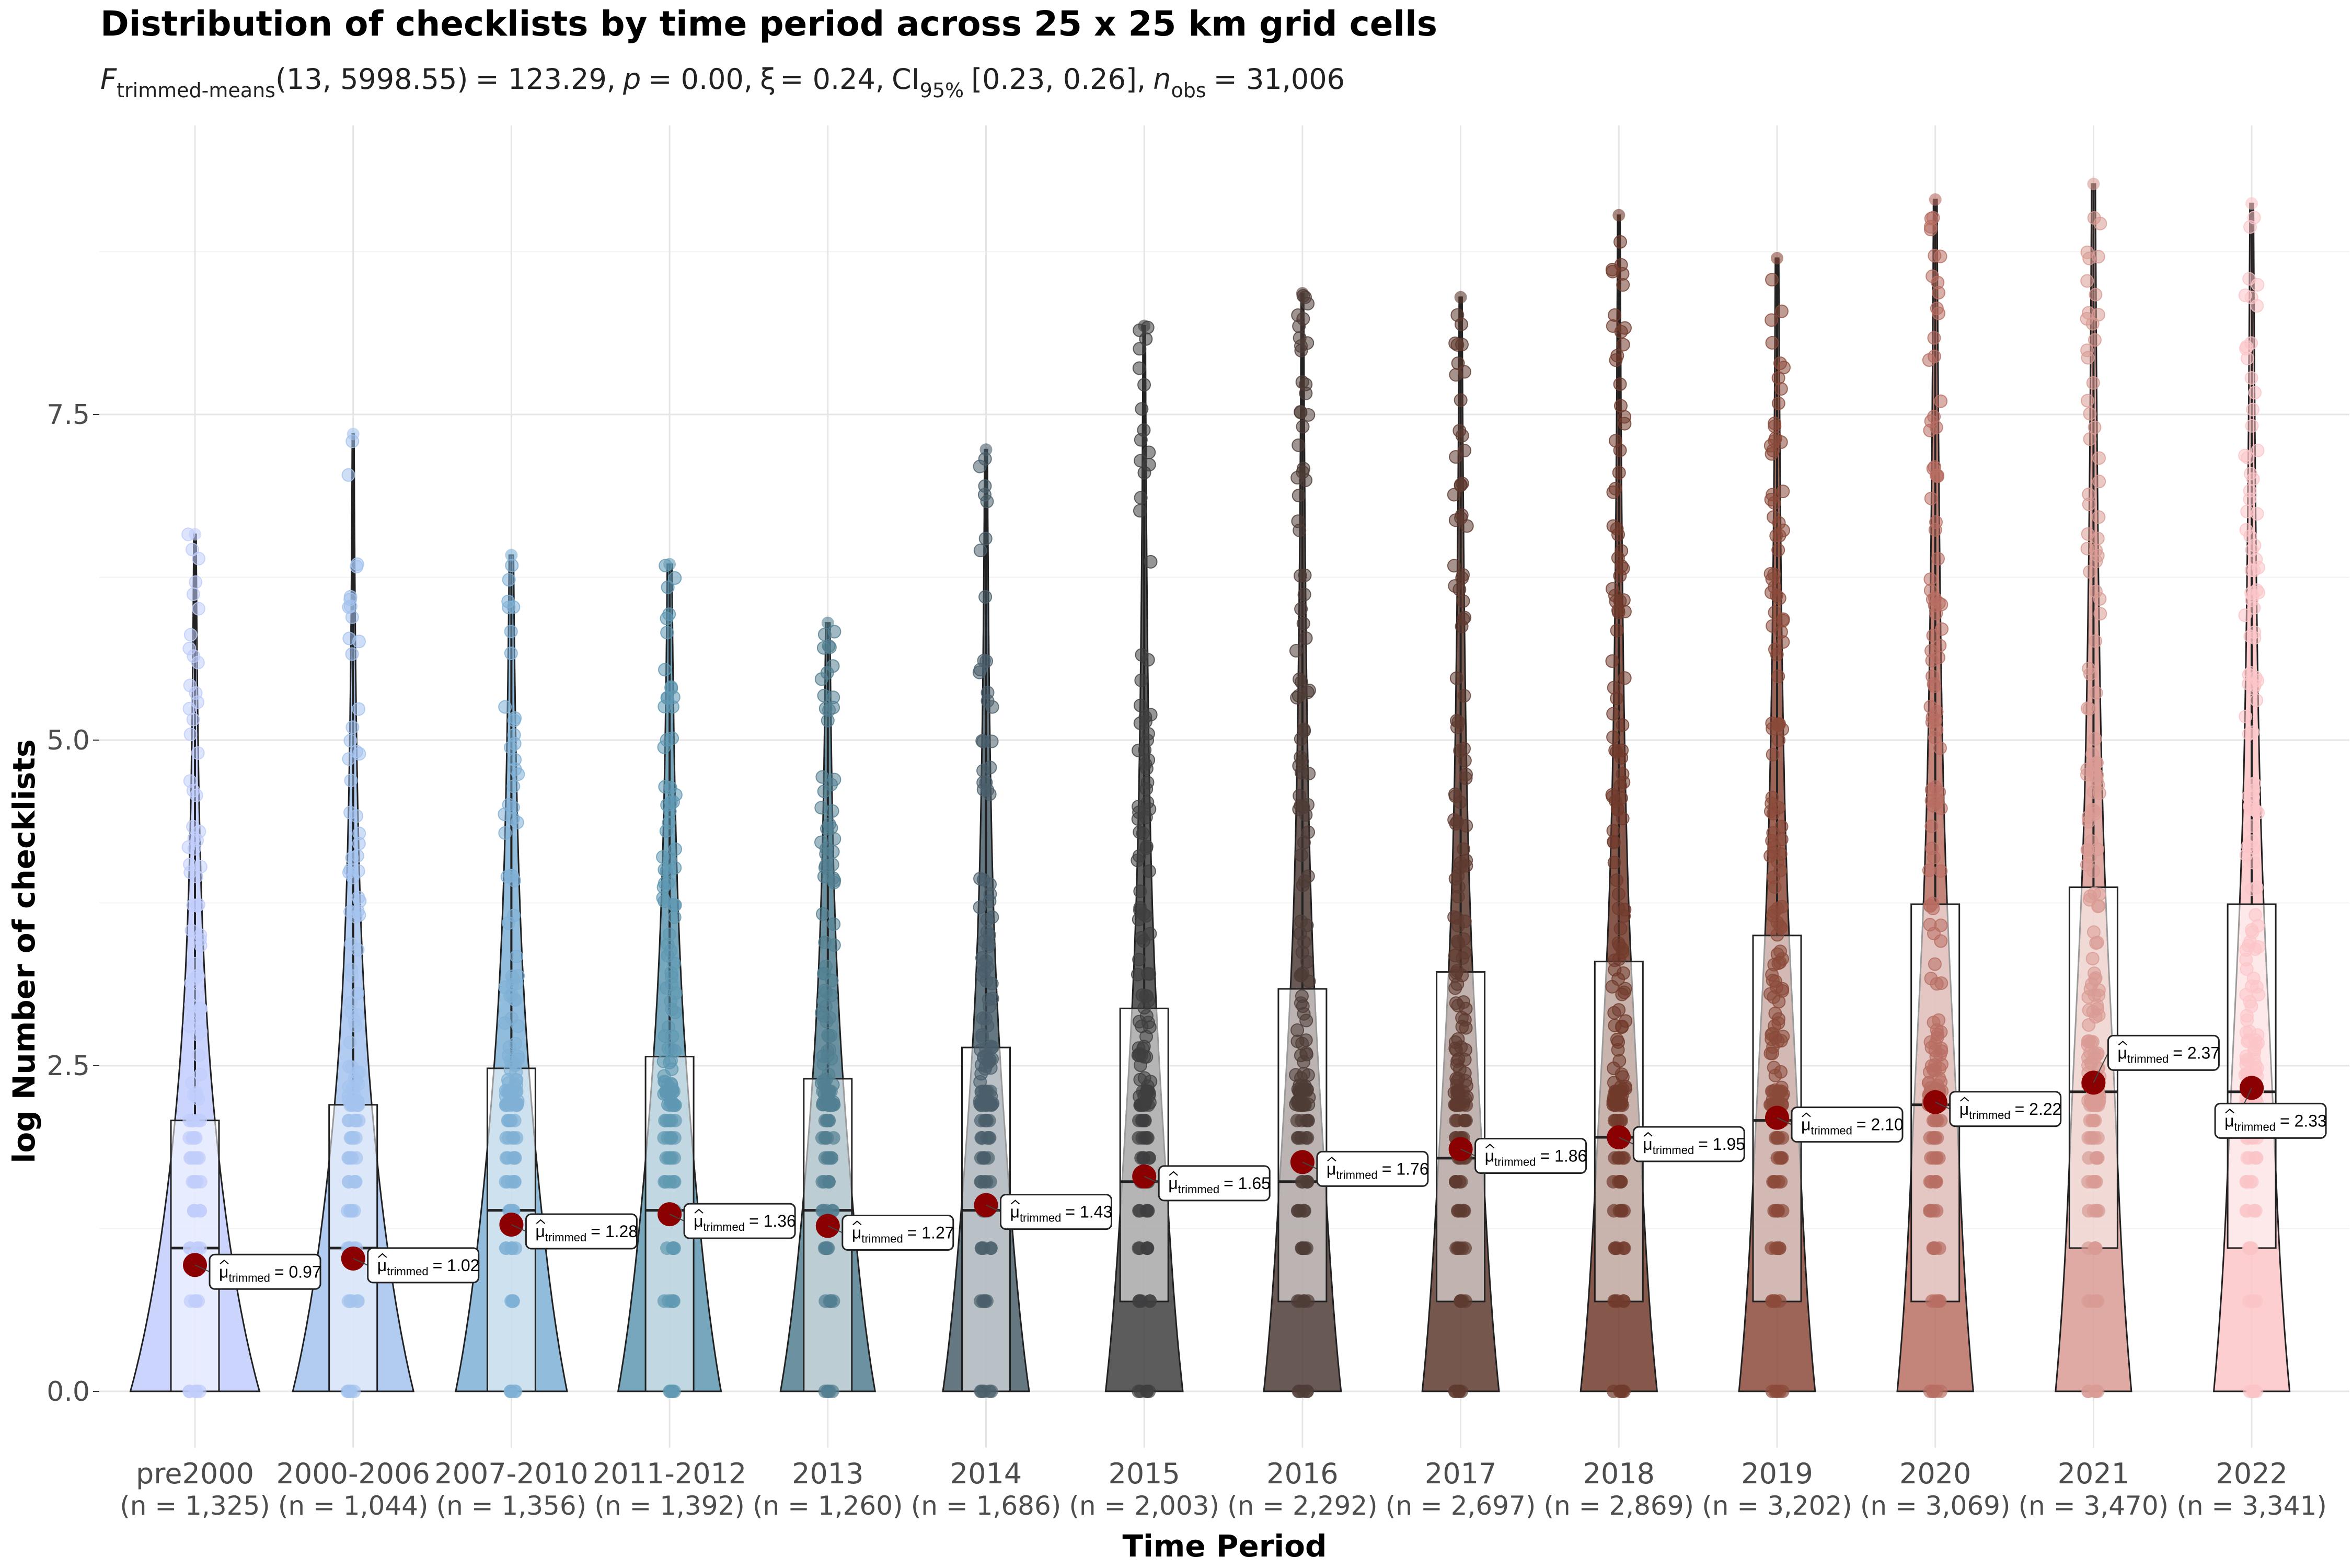 Image resolution: width=2352 pixels, height=1568 pixels. Describe the element at coordinates (108, 79) in the screenshot. I see `subtitle-stat-name: F` at that location.